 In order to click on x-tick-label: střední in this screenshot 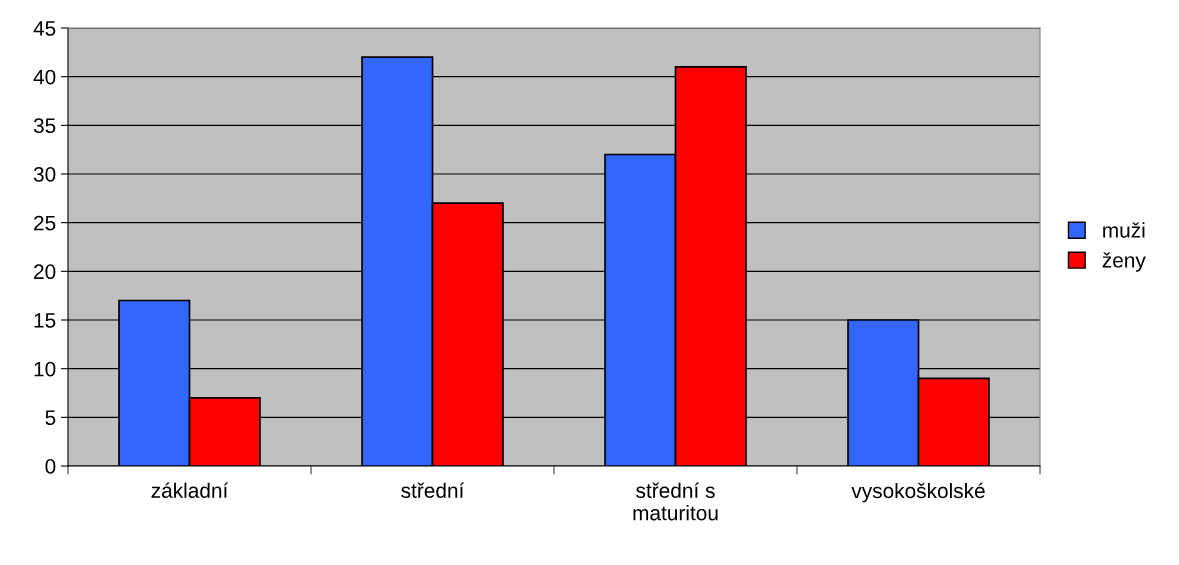, I will do `click(433, 490)`.